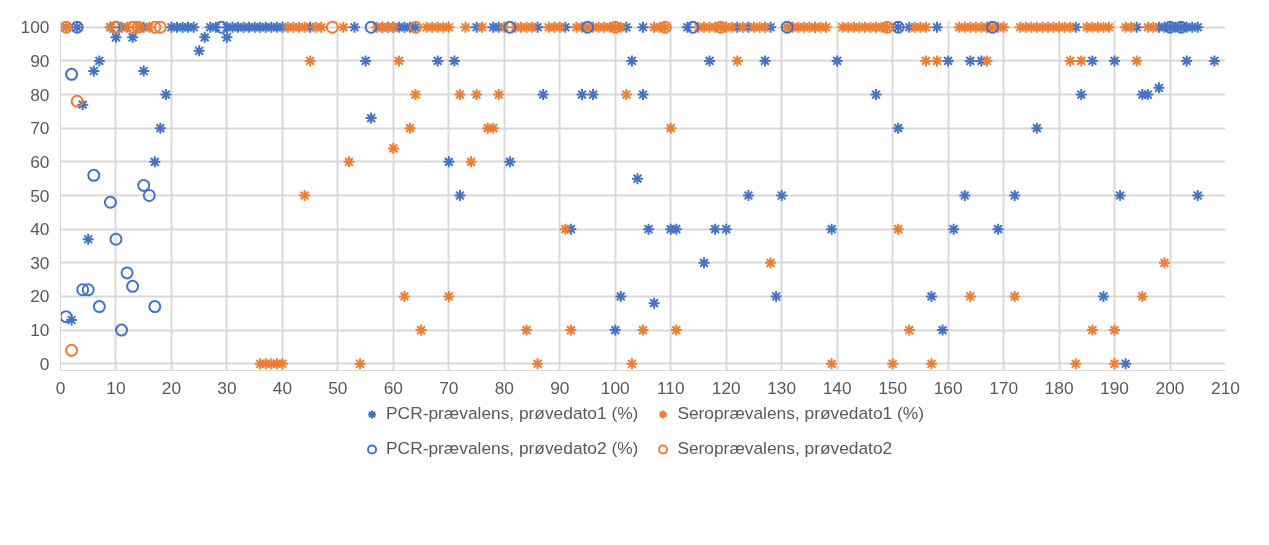 The height and width of the screenshot is (545, 1269). I want to click on x-tick-label: 140, so click(837, 387).